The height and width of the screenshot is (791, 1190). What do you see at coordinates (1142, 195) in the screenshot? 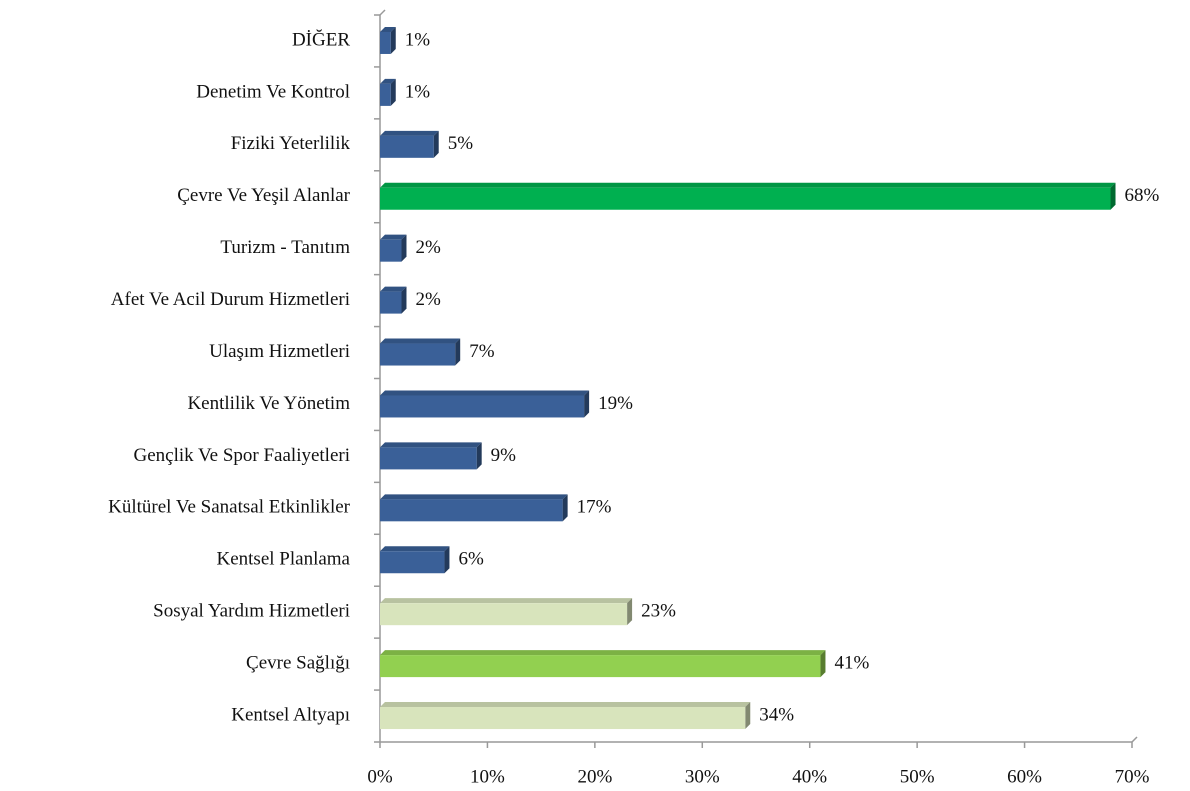
I see `value-label: 68%` at bounding box center [1142, 195].